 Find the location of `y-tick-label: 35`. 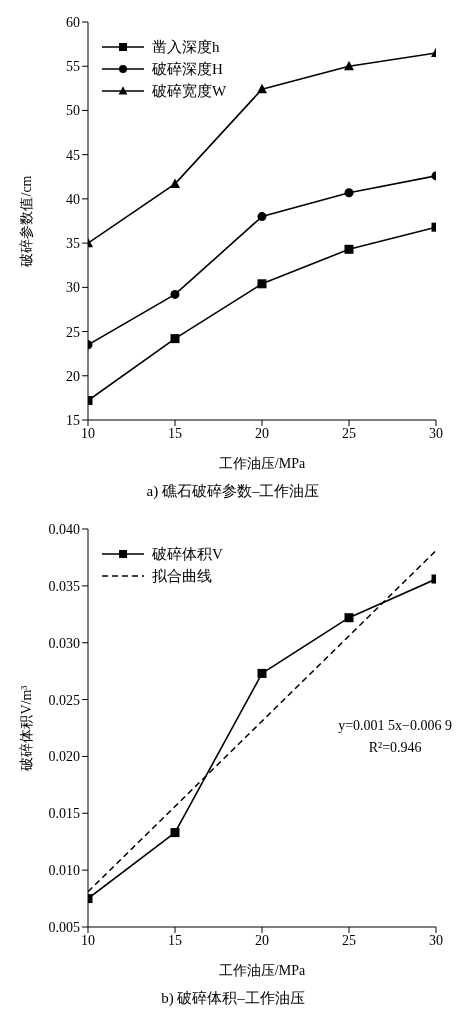

y-tick-label: 35 is located at coordinates (73, 244).